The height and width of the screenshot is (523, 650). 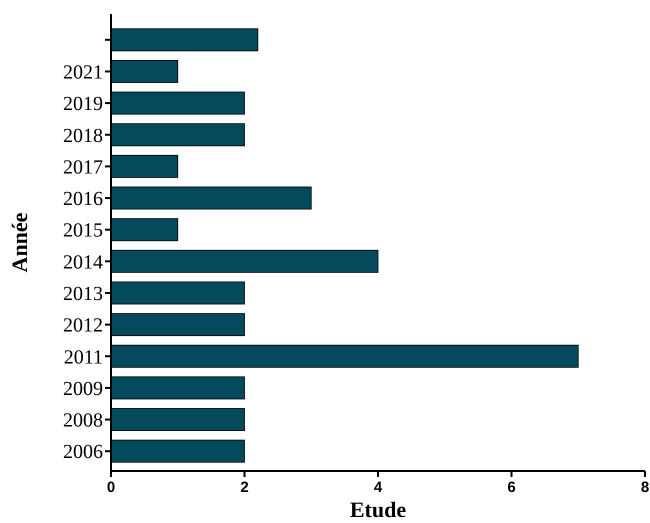 I want to click on y-tick-label: 2018, so click(x=83, y=135).